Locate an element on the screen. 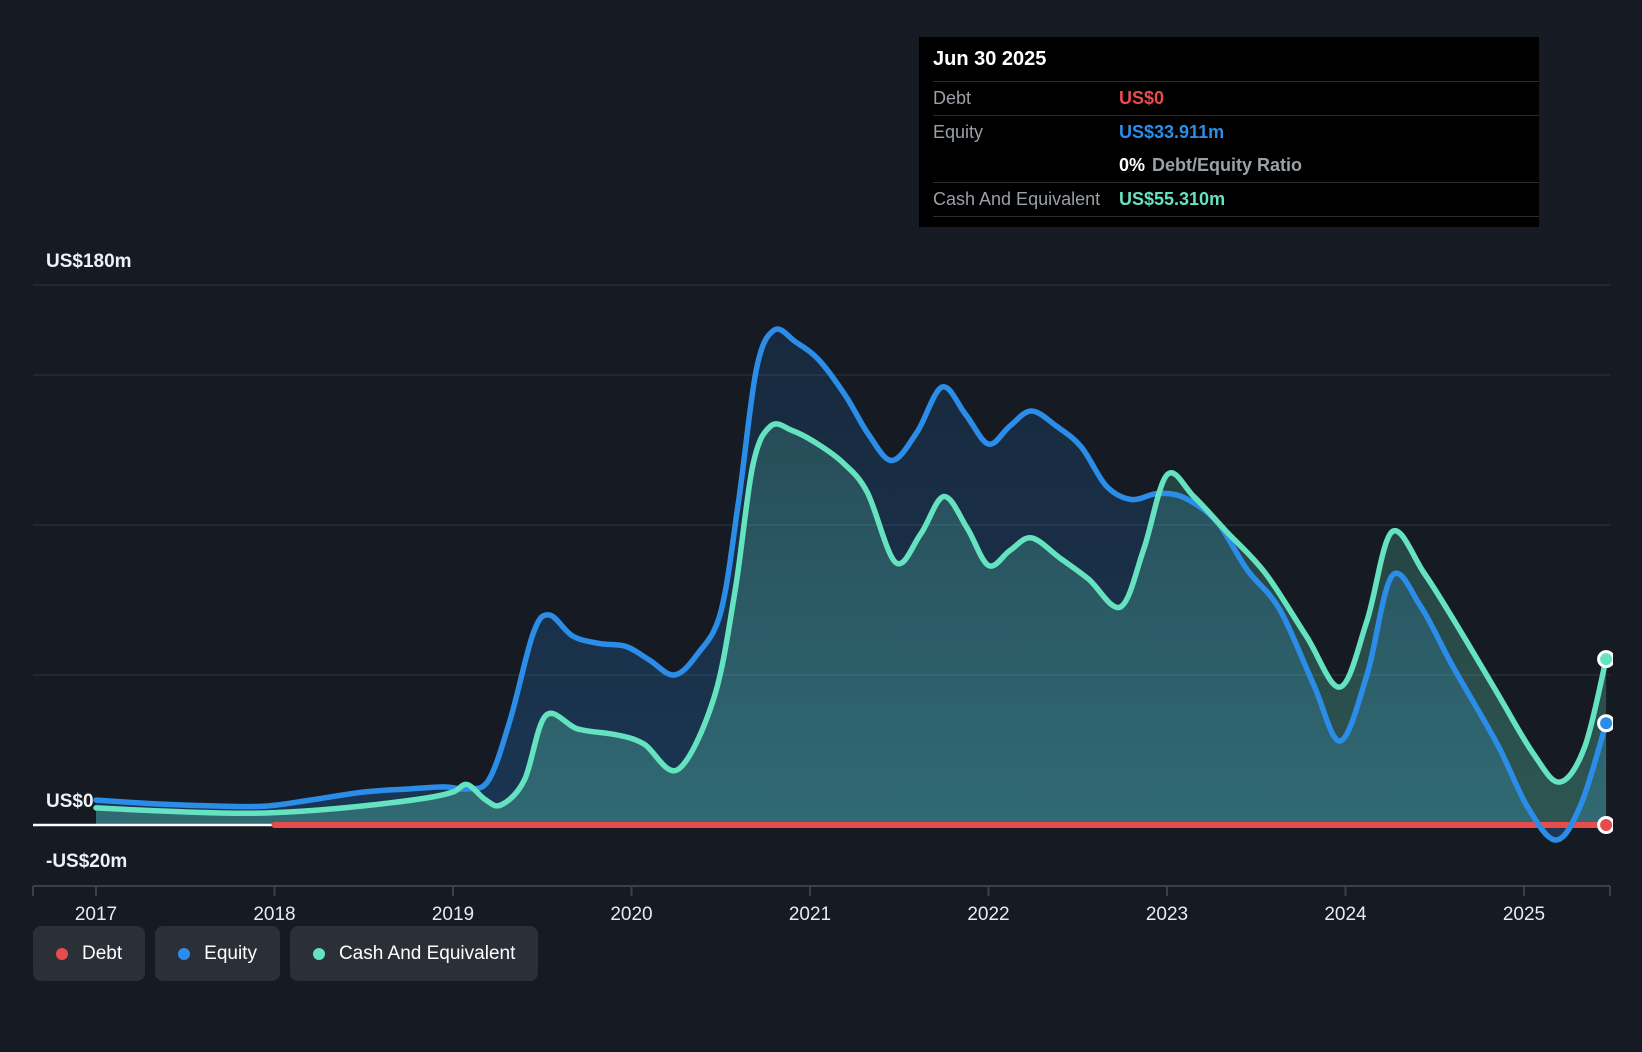 The height and width of the screenshot is (1052, 1642). cash-dot-icon is located at coordinates (318, 953).